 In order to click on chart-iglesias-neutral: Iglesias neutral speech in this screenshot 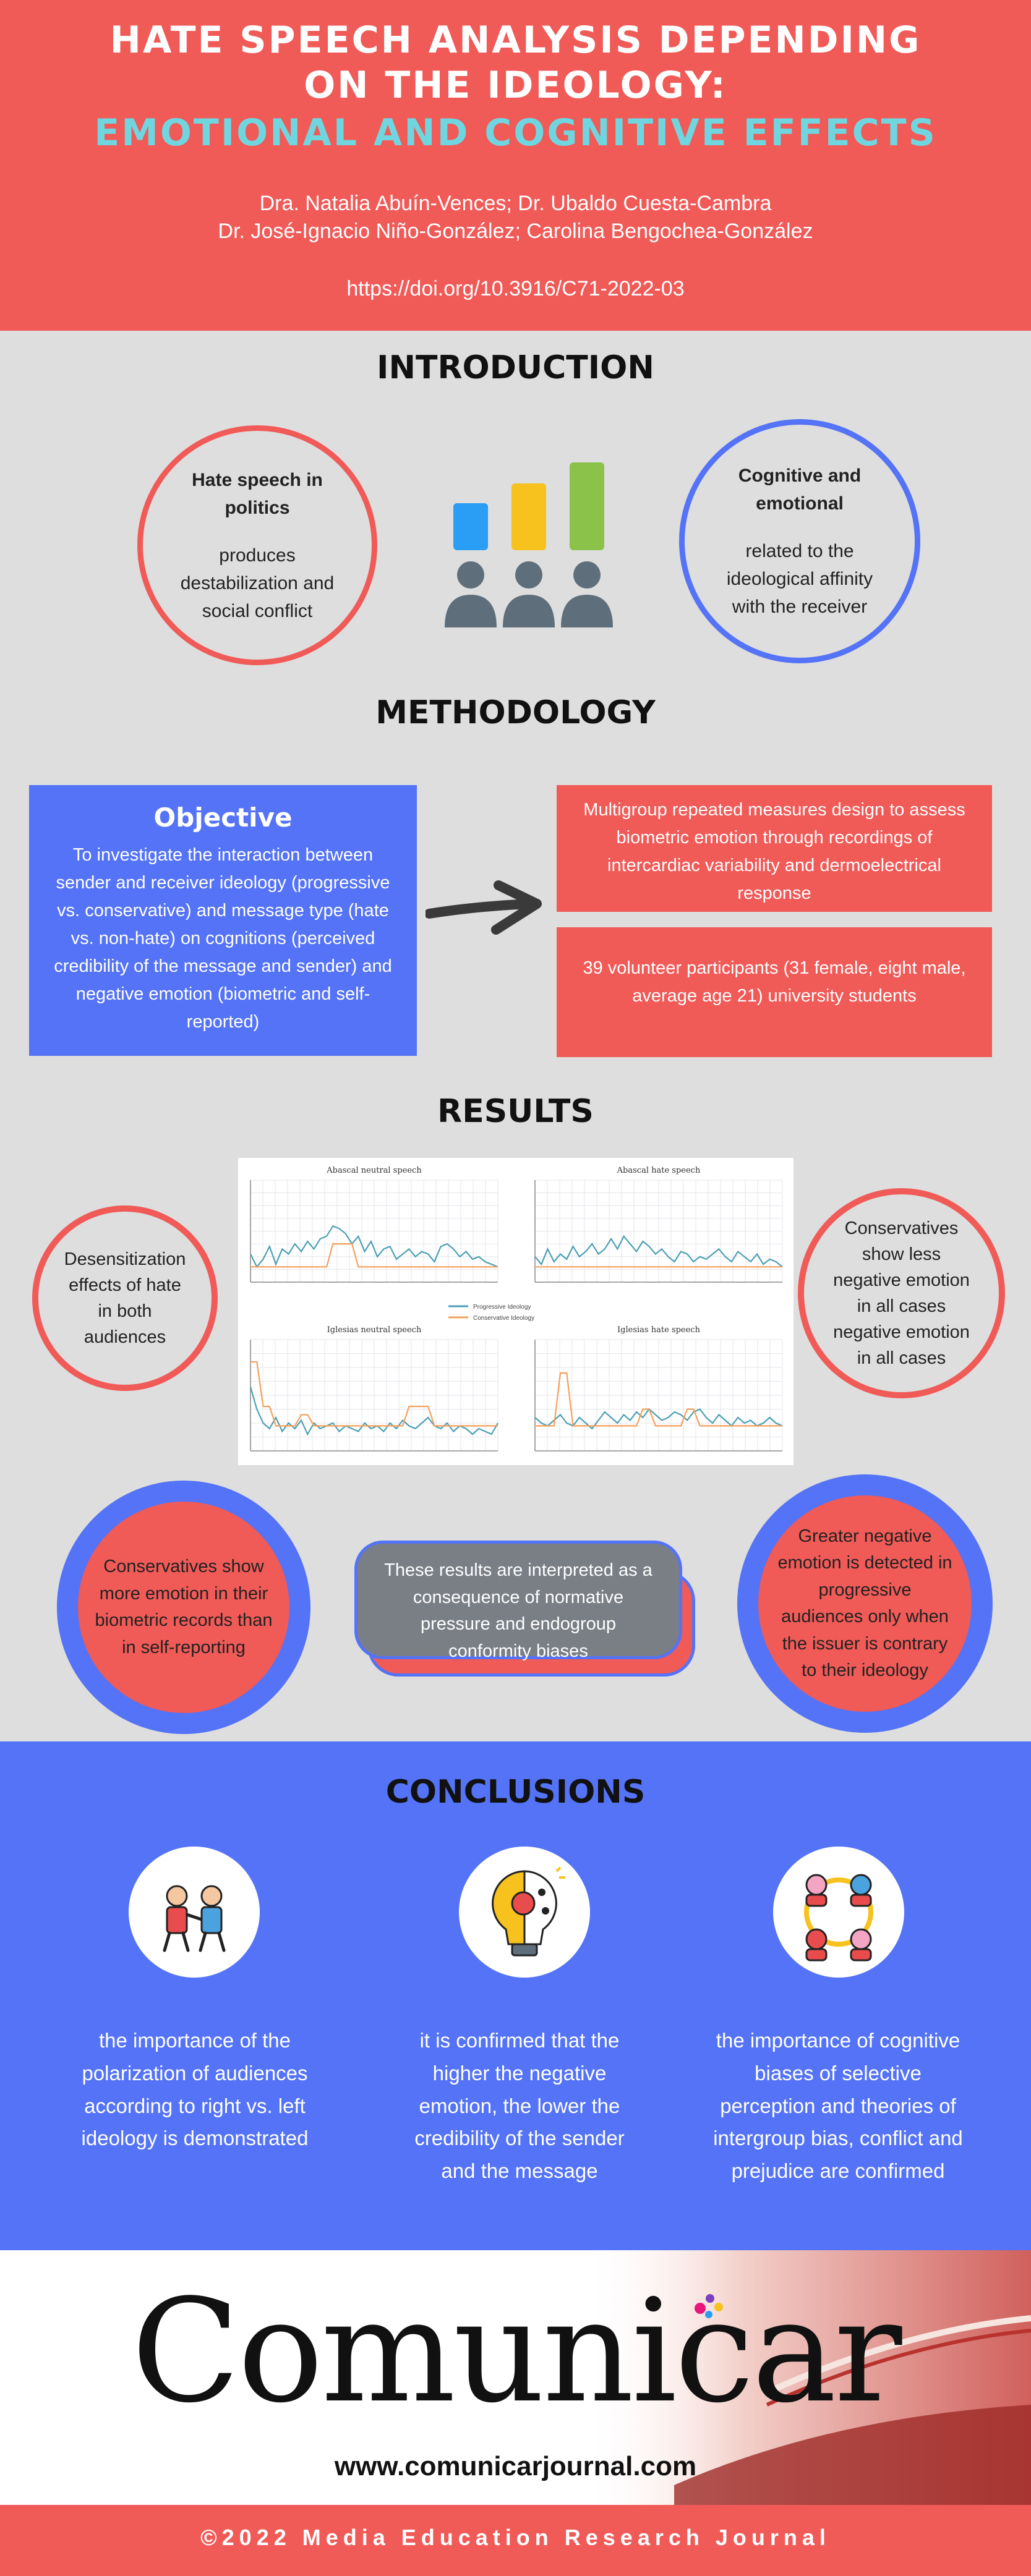, I will do `click(374, 1388)`.